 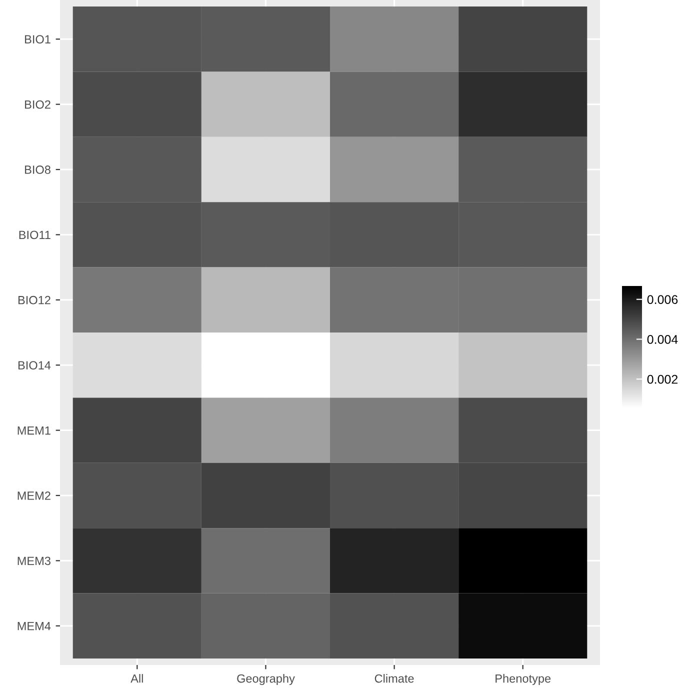 I want to click on y-tick-label: MEM3, so click(x=34, y=561).